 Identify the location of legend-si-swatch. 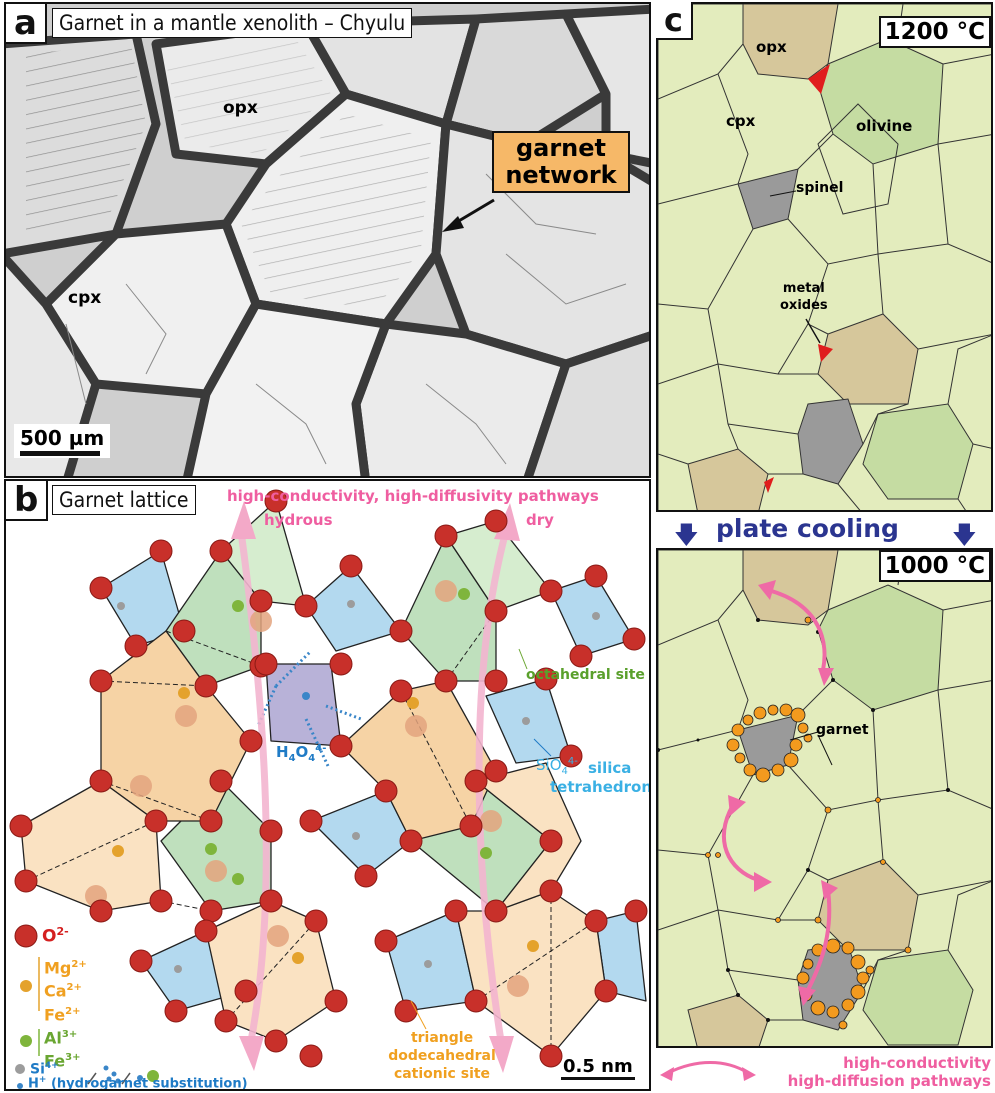
(20, 1069).